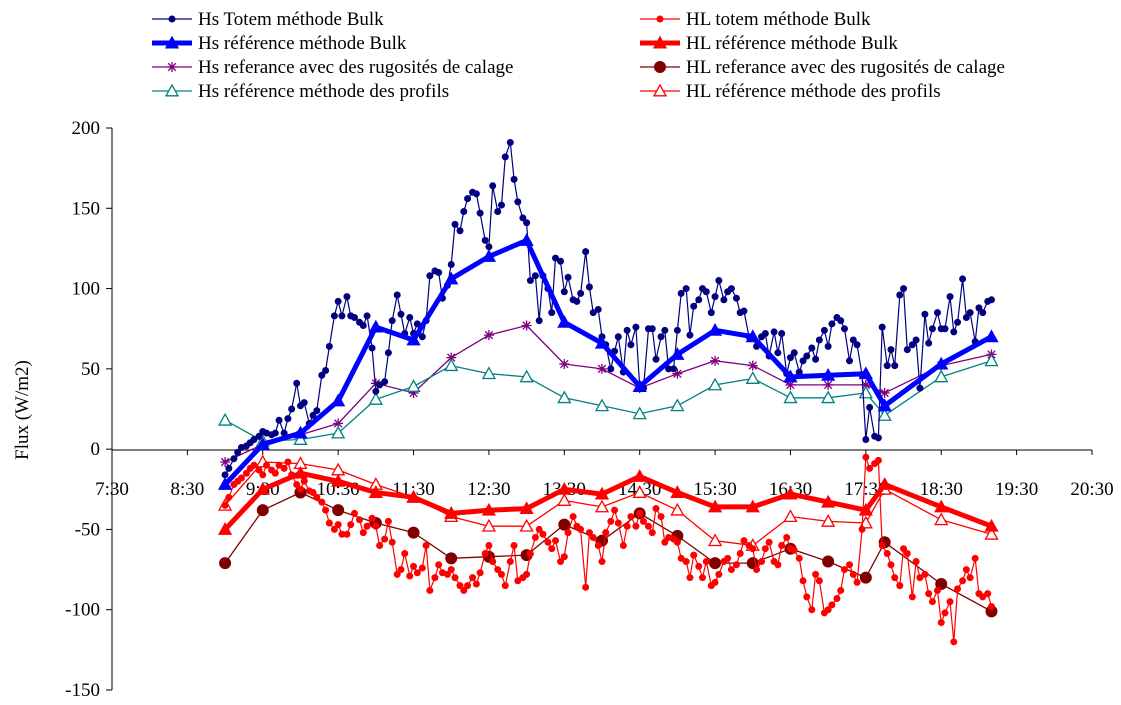 This screenshot has height=705, width=1121. What do you see at coordinates (300, 91) in the screenshot?
I see `legend-item: Hs référence méthode des profils` at bounding box center [300, 91].